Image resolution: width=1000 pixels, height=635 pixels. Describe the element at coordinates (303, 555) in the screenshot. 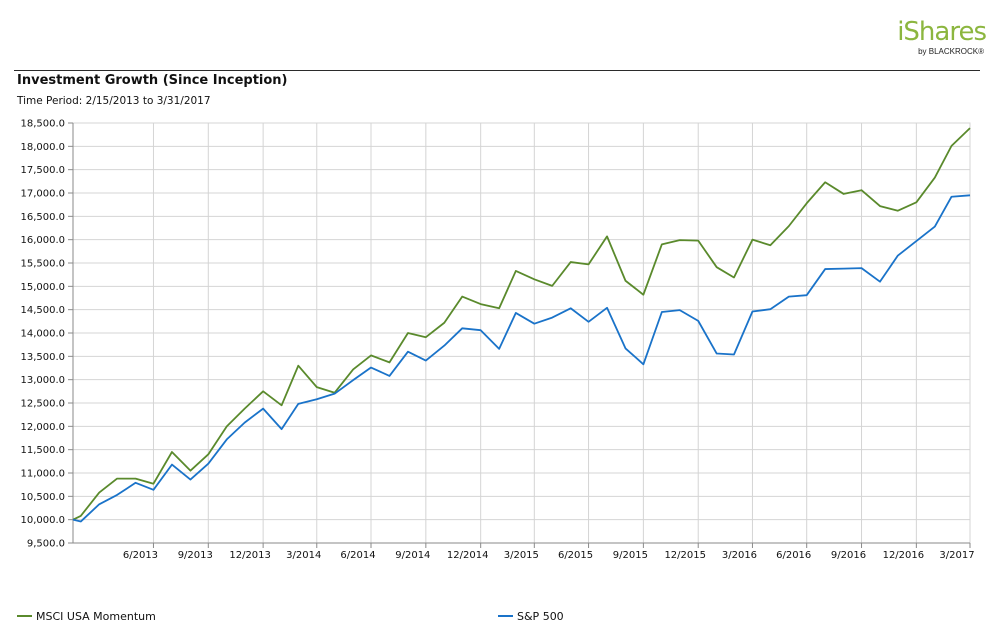

I see `x-tick-label: 3/2014` at that location.